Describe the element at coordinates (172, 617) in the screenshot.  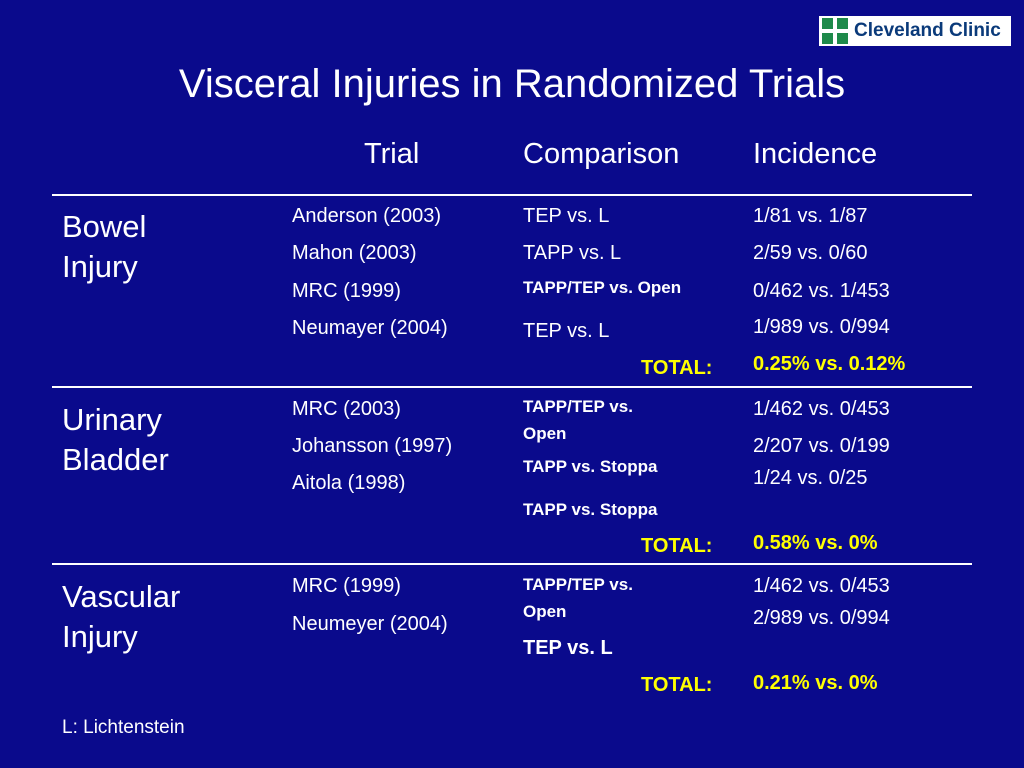
I see `category-vascular-injury: Vascular Injury` at that location.